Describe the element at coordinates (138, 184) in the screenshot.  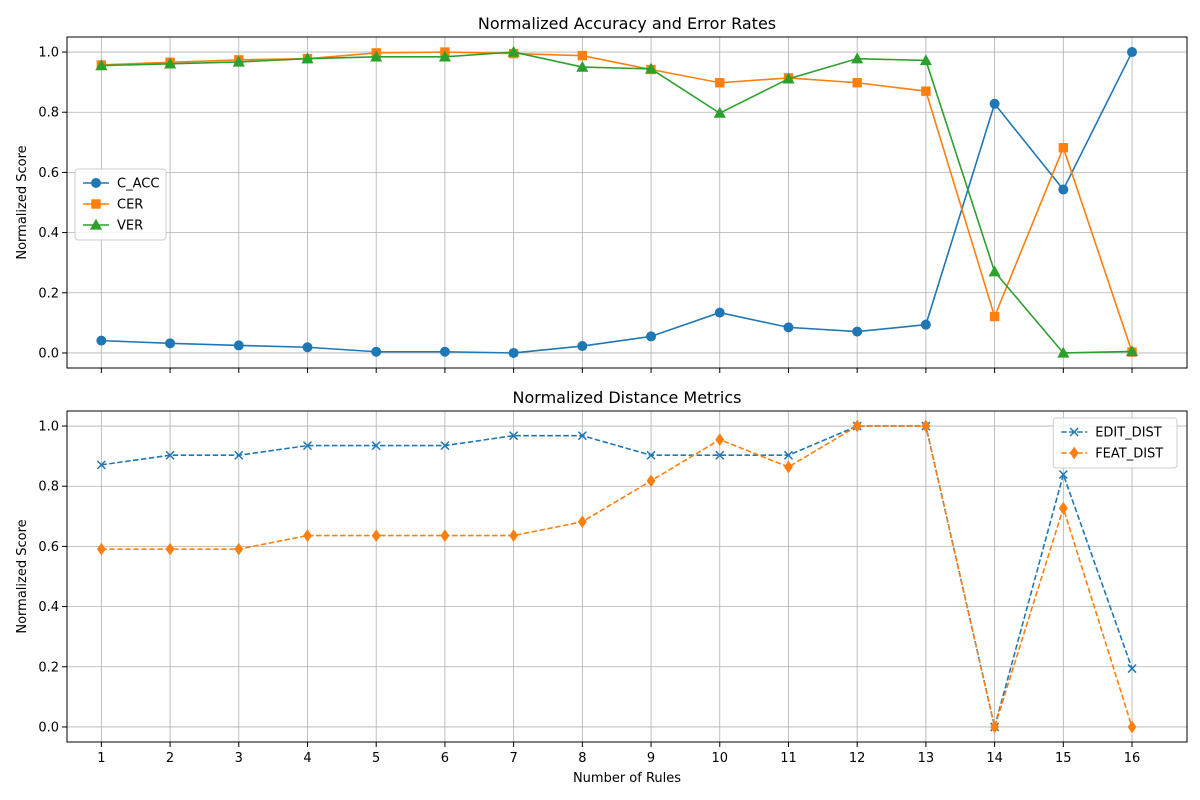
I see `legend-label: C_ACC` at that location.